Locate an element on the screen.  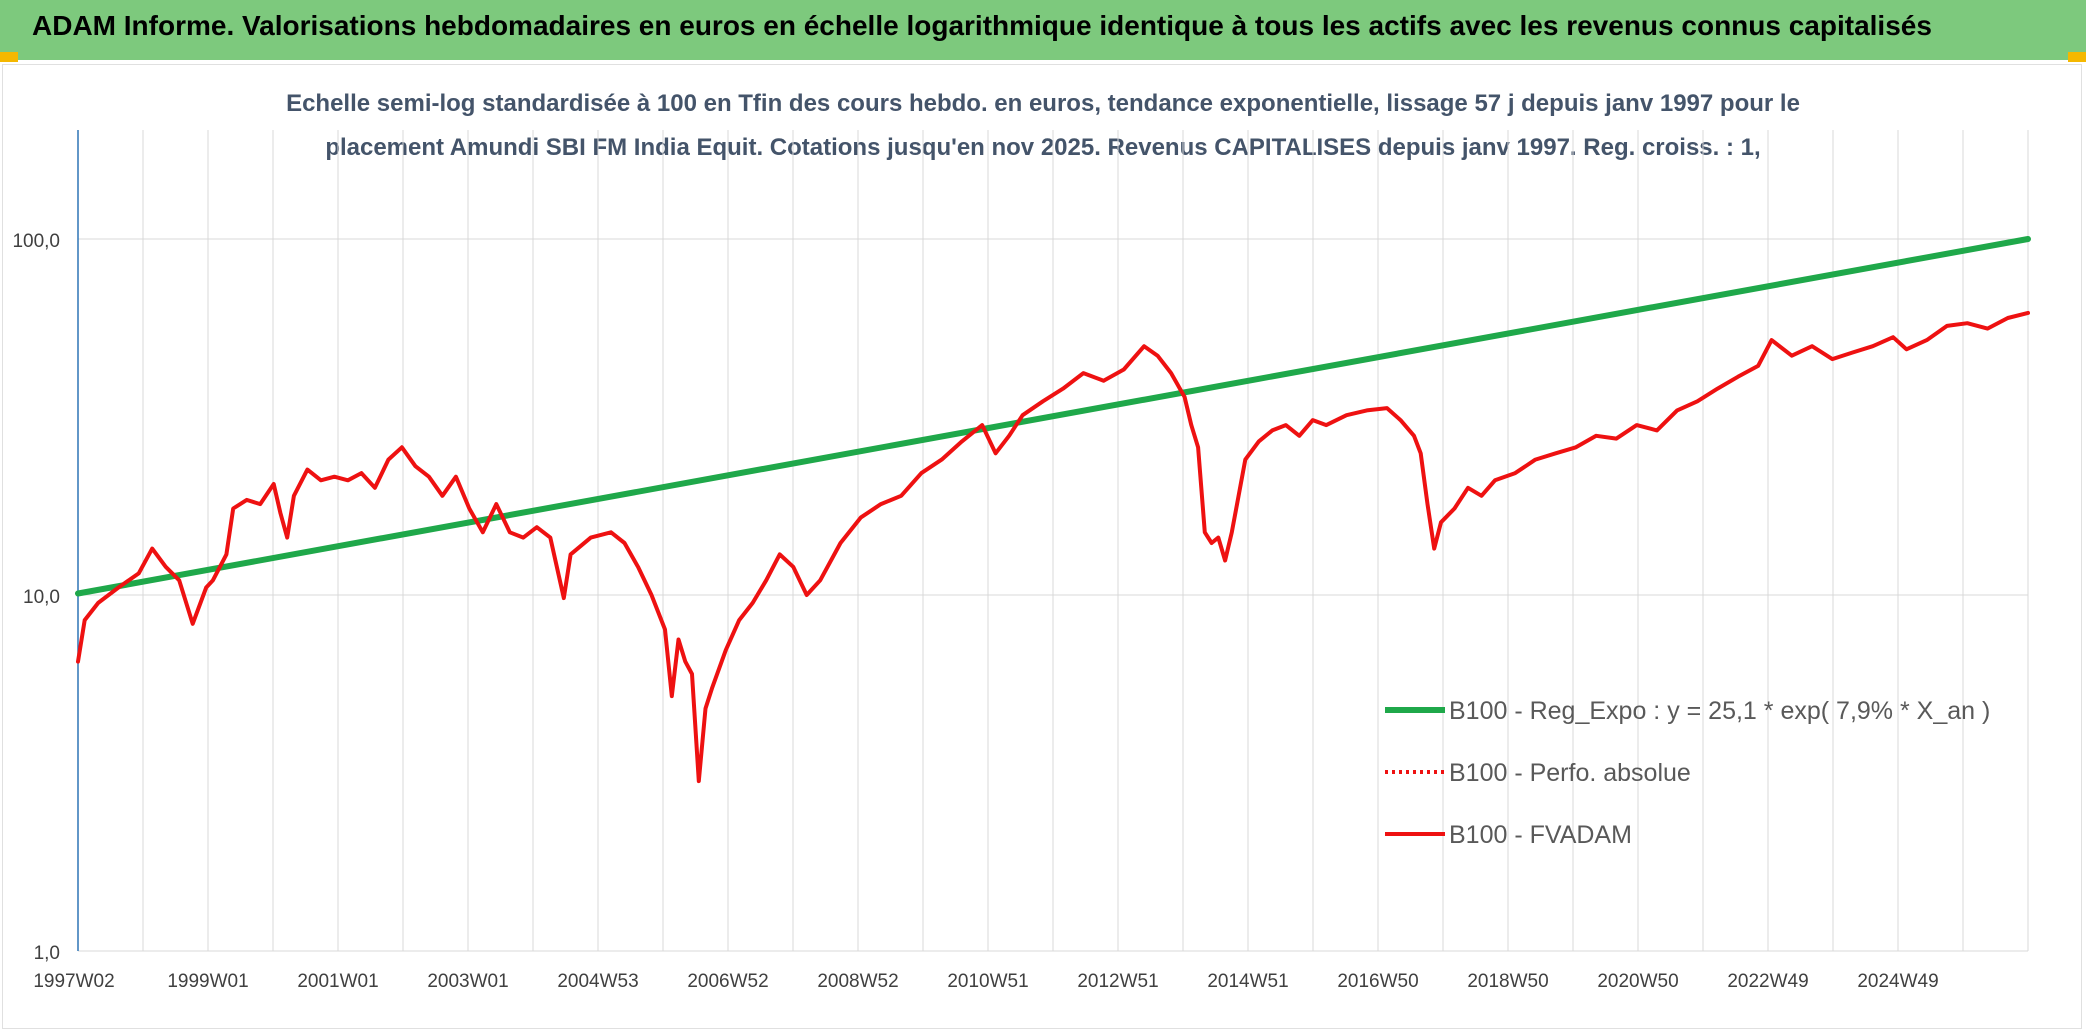
y-tick-label: 10,0 is located at coordinates (41, 597).